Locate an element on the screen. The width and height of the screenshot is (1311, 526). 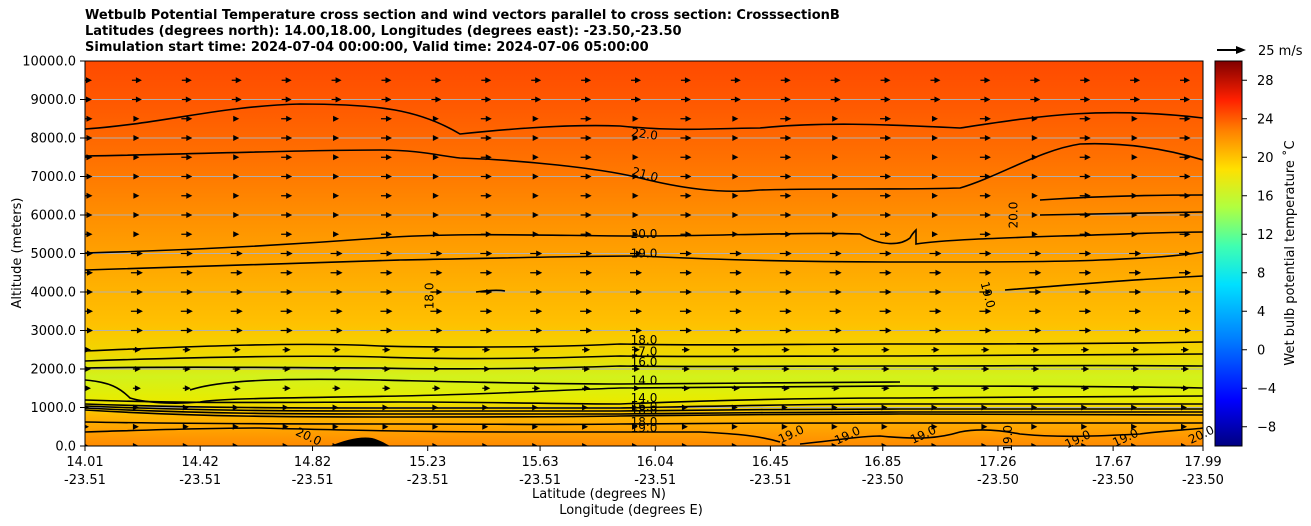
colorbar-ticks: −8 −4 0 4 8 12 16 20 24 28 is located at coordinates (1259, 254).